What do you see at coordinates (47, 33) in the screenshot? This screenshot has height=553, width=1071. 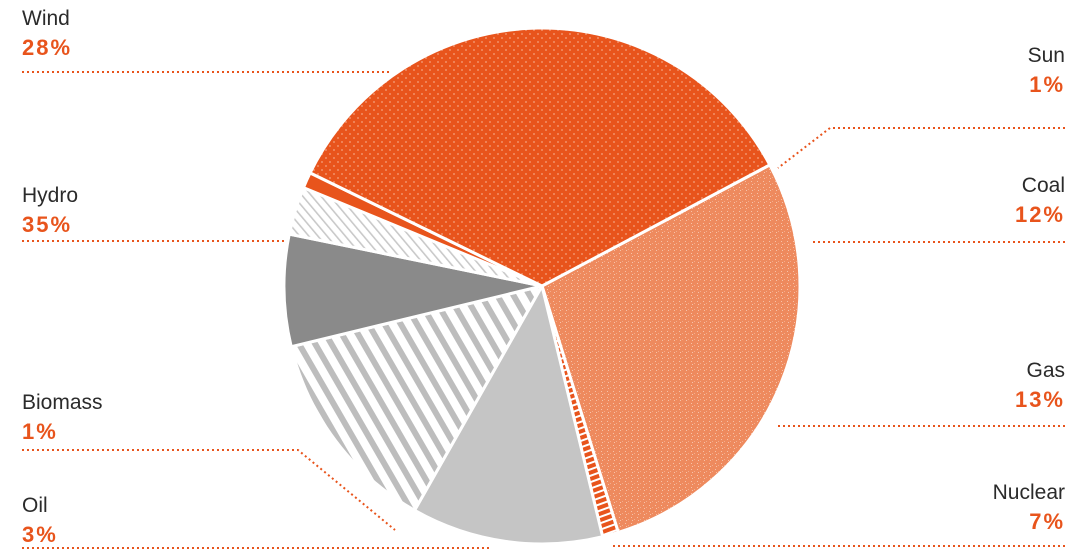 I see `label-wind: Wind 28%` at bounding box center [47, 33].